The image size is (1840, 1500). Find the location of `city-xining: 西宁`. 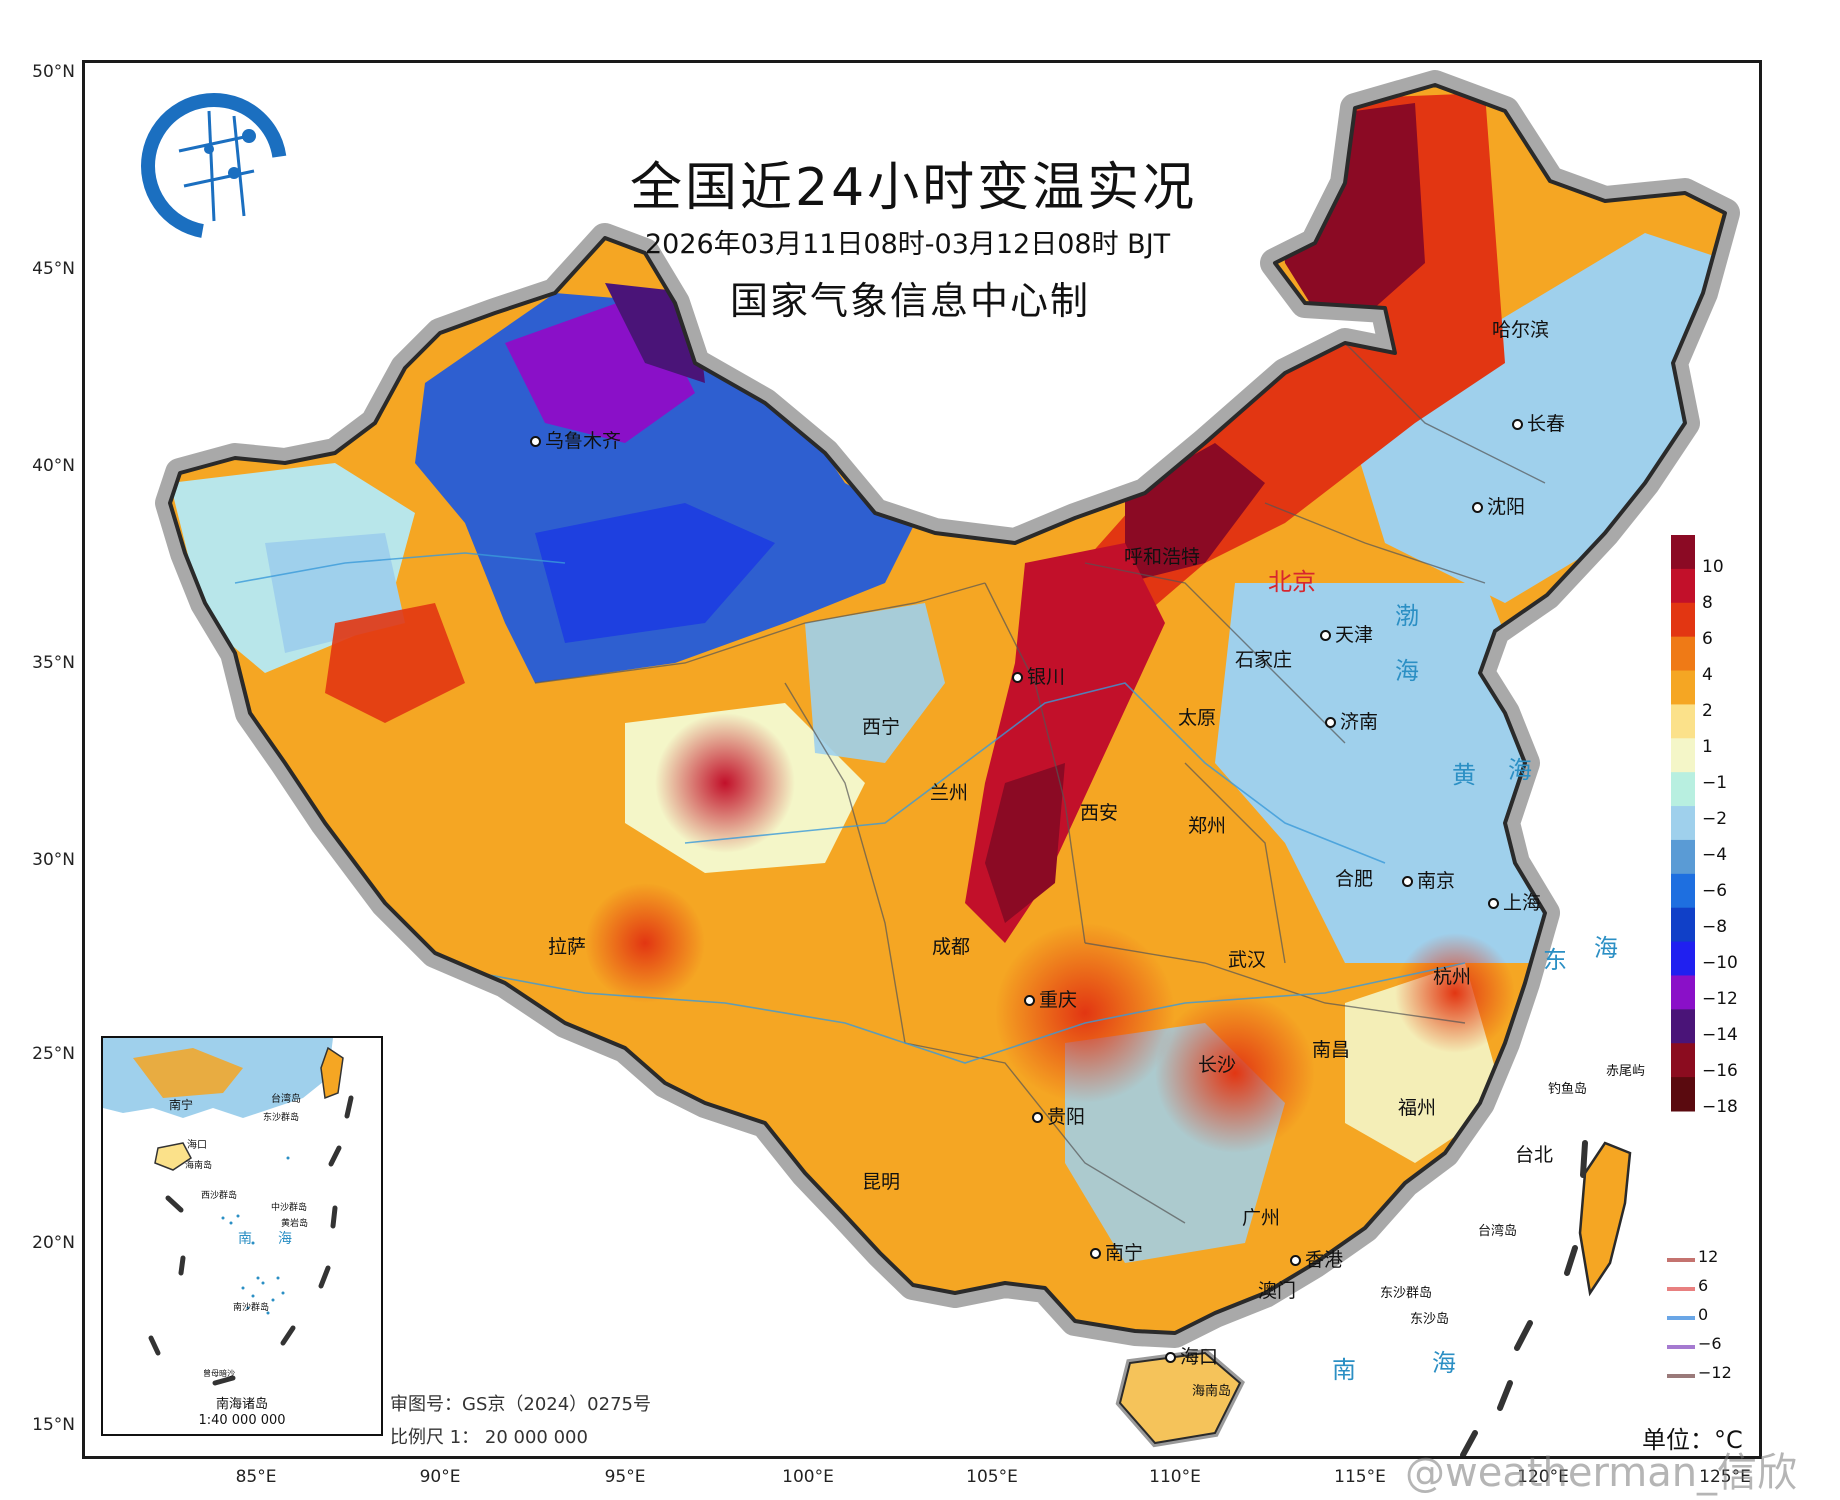

city-xining: 西宁 is located at coordinates (881, 727).